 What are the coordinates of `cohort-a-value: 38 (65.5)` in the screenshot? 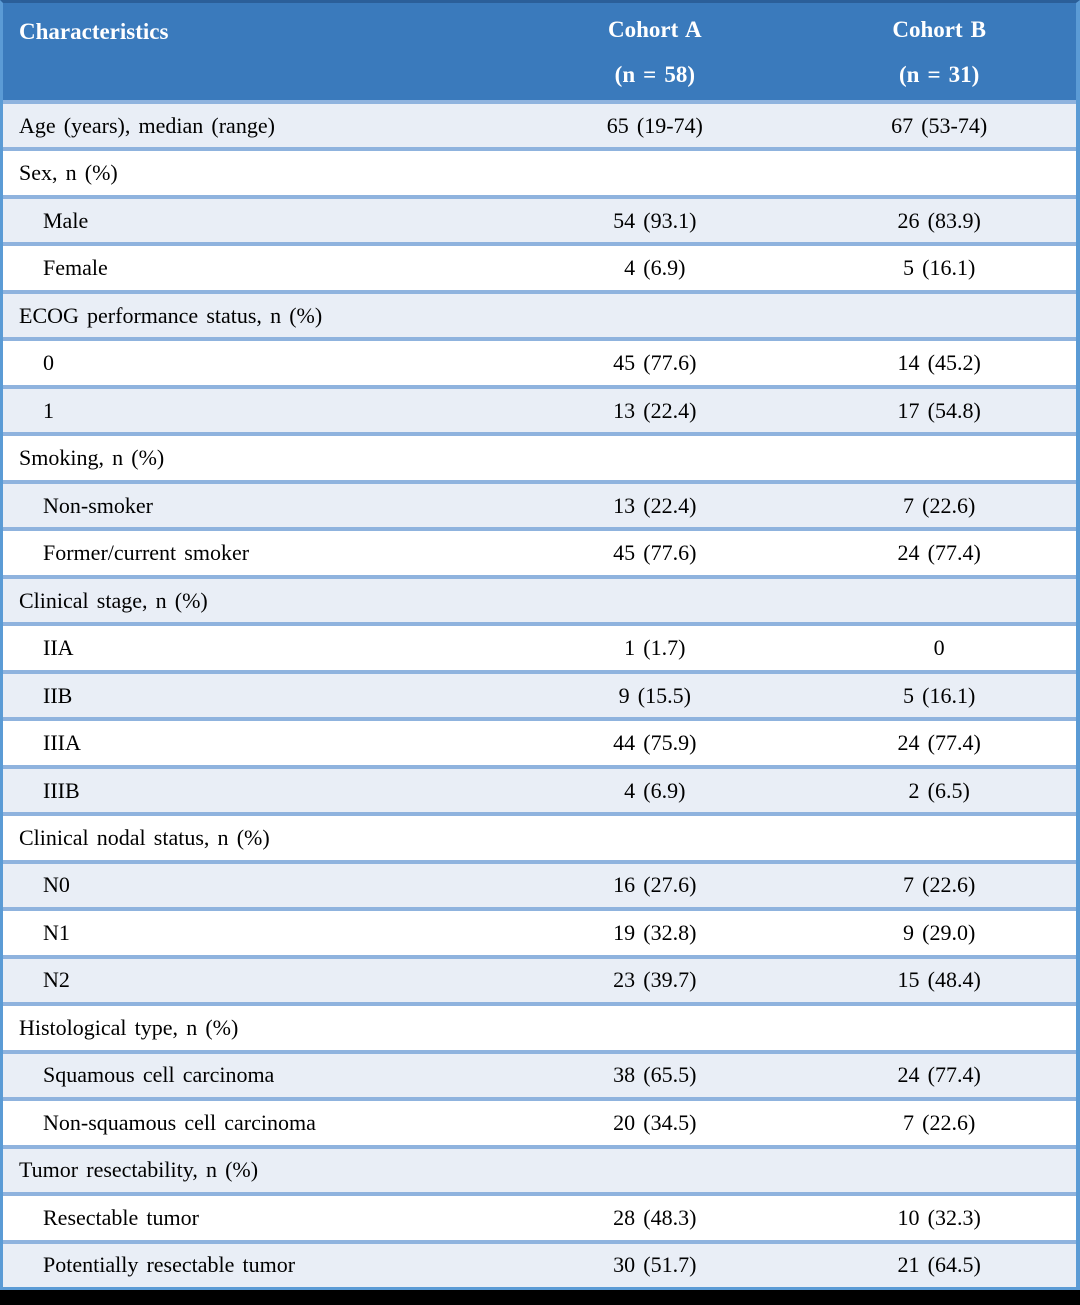 It's located at (655, 1075).